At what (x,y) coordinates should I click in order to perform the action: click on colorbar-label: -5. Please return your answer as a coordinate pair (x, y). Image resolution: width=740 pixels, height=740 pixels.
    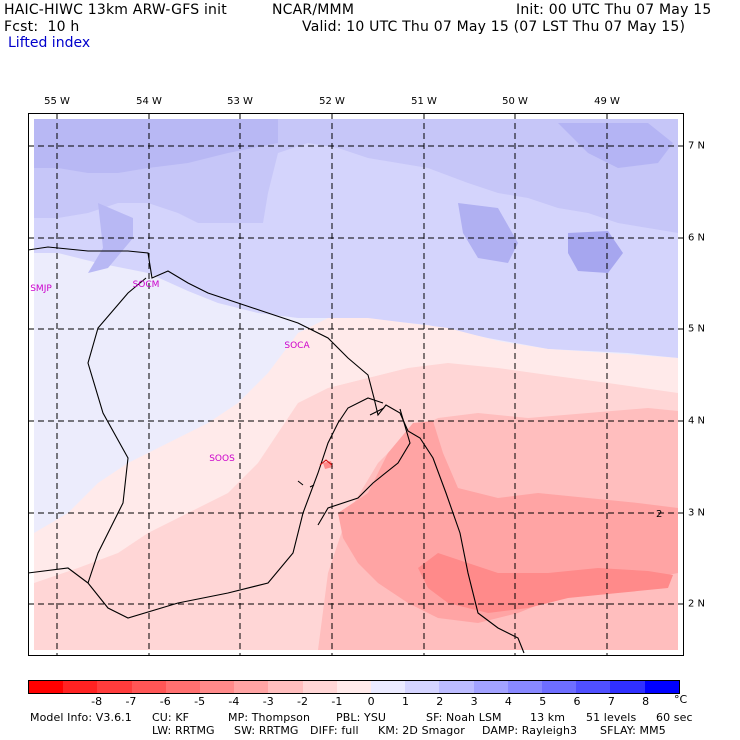
    Looking at the image, I should click on (200, 701).